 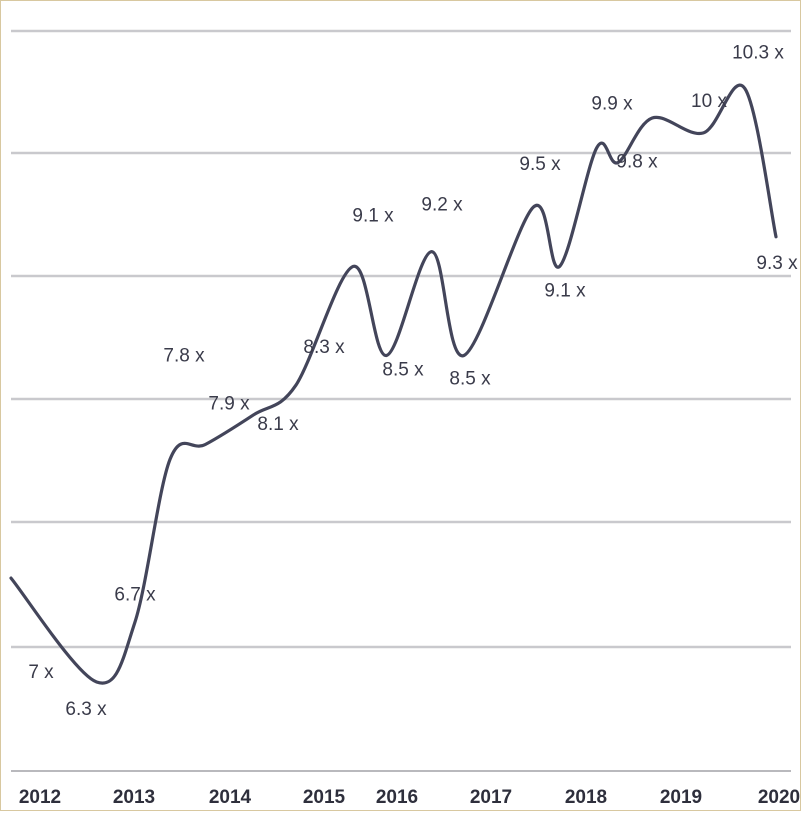 What do you see at coordinates (229, 404) in the screenshot?
I see `data-label: 7.9 x` at bounding box center [229, 404].